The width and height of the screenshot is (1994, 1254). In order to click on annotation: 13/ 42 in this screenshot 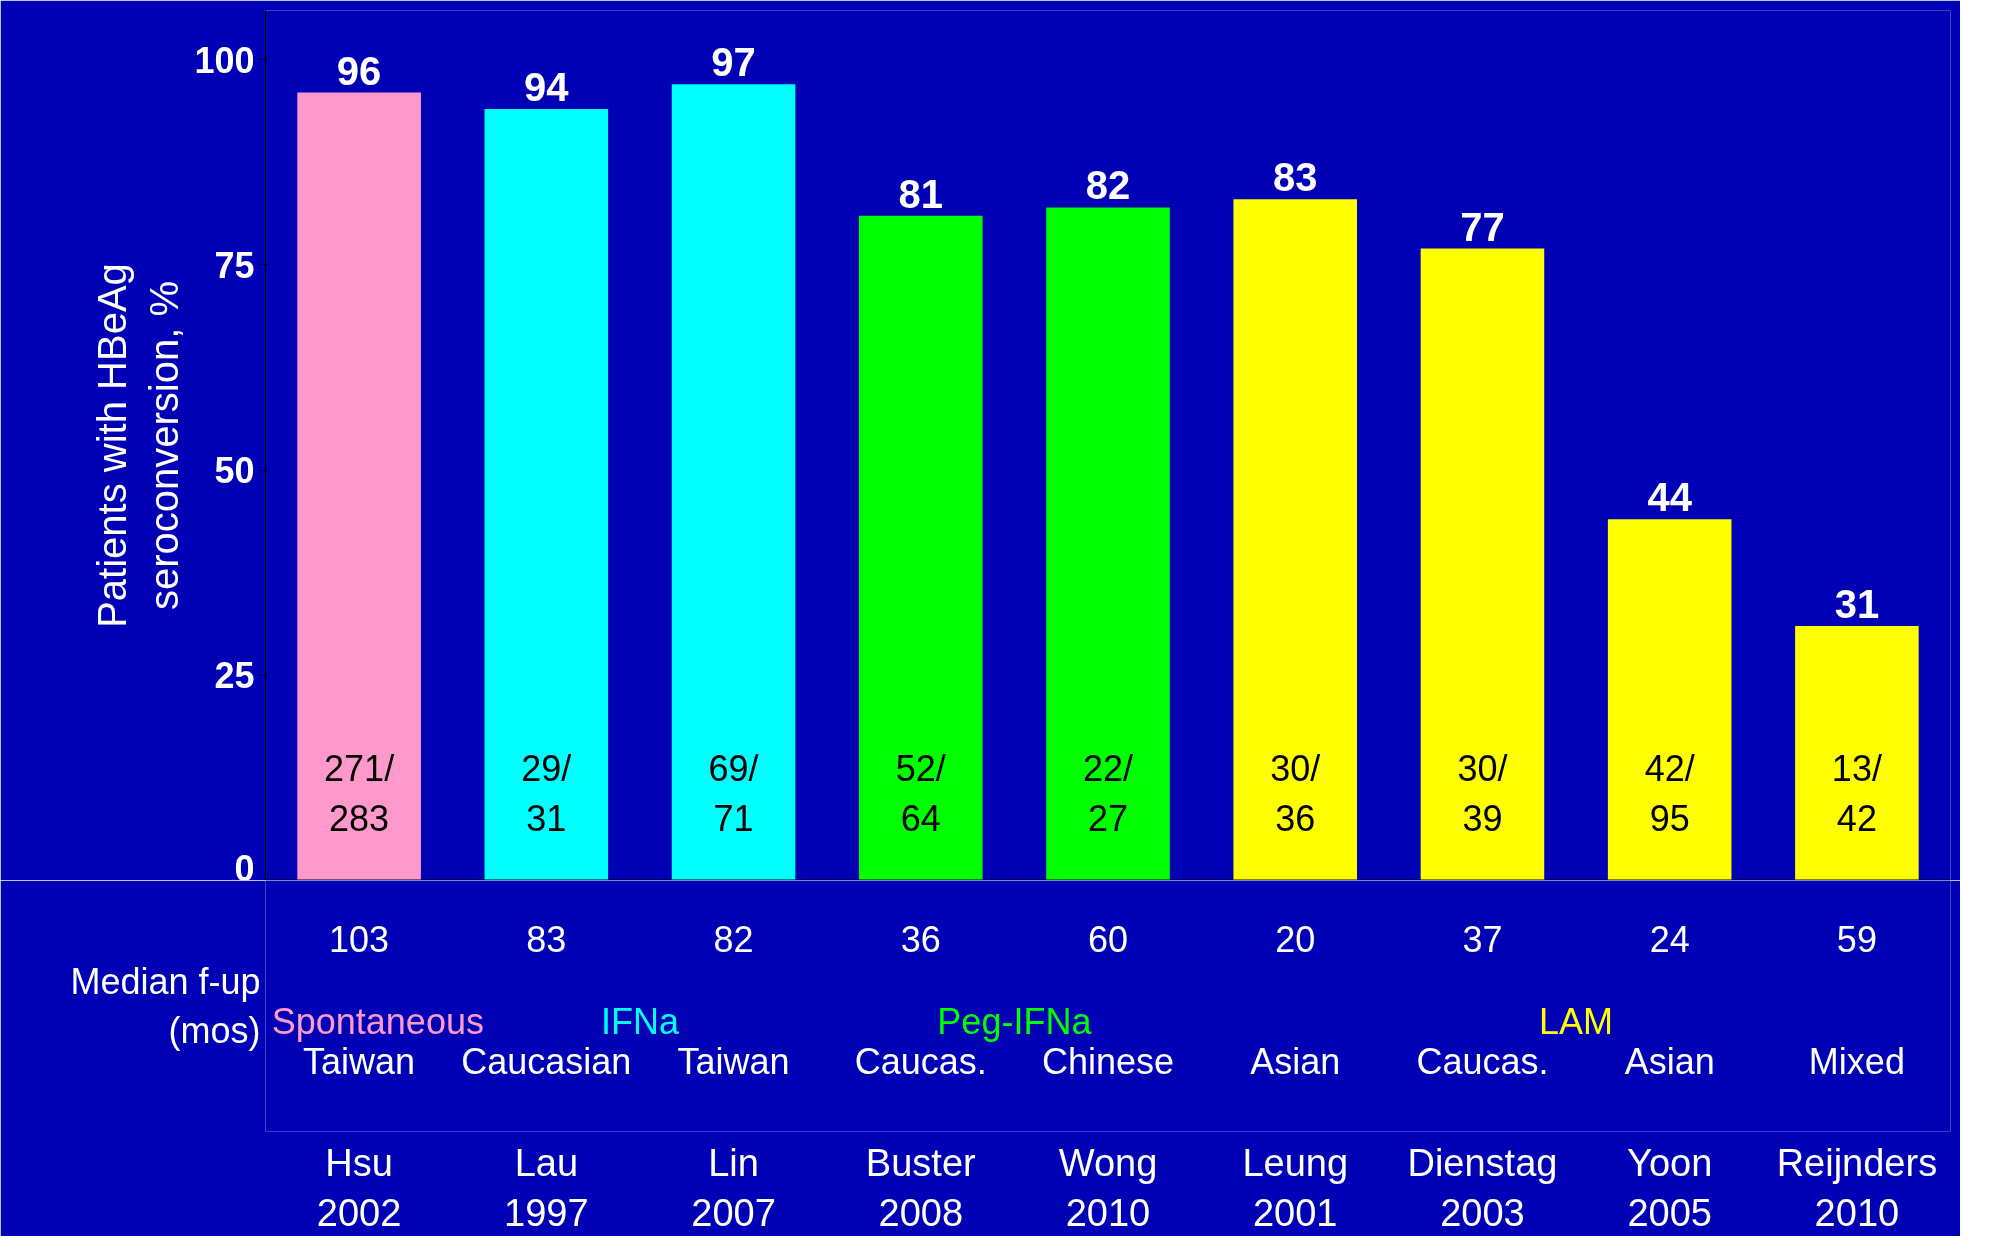, I will do `click(1856, 793)`.